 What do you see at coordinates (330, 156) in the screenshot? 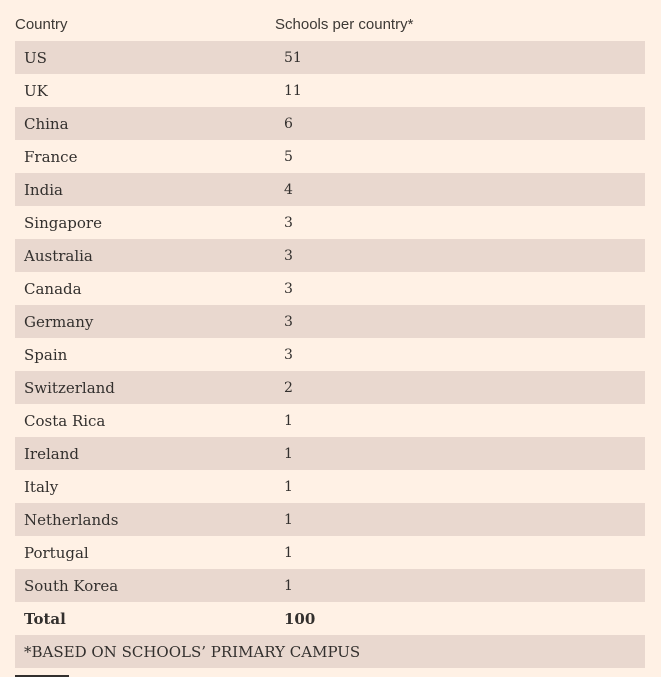
I see `table-row: France 5` at bounding box center [330, 156].